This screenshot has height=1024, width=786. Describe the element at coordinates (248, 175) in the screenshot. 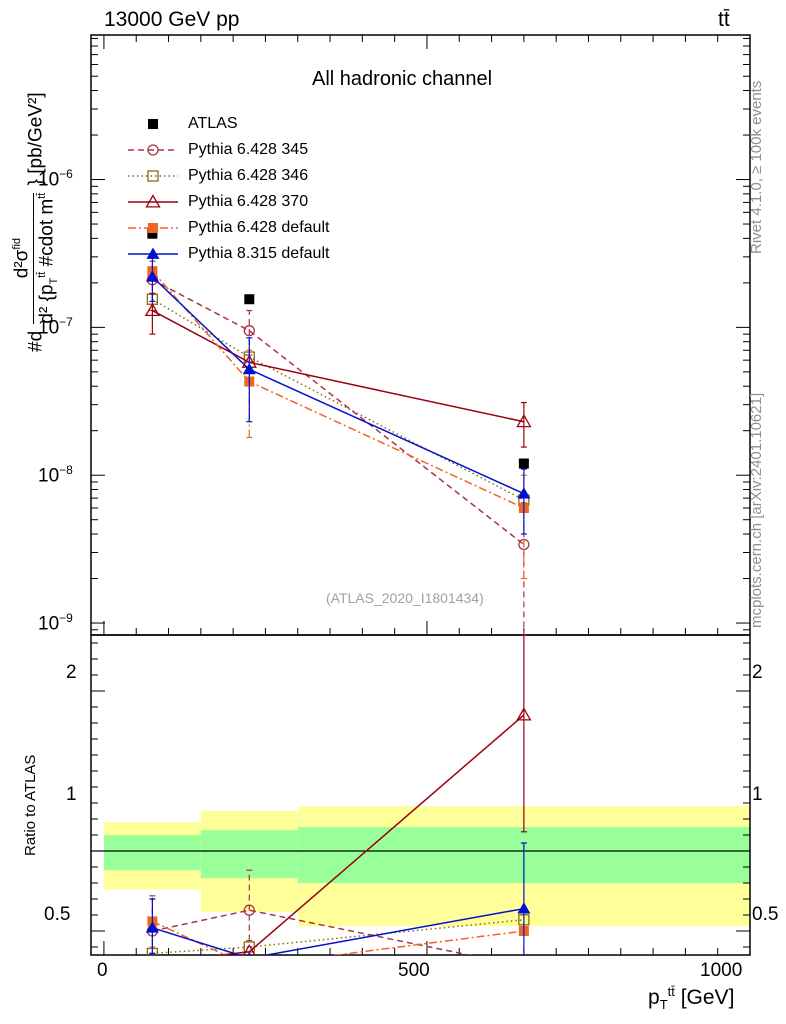

I see `legend-label: Pythia 6.428 346` at that location.